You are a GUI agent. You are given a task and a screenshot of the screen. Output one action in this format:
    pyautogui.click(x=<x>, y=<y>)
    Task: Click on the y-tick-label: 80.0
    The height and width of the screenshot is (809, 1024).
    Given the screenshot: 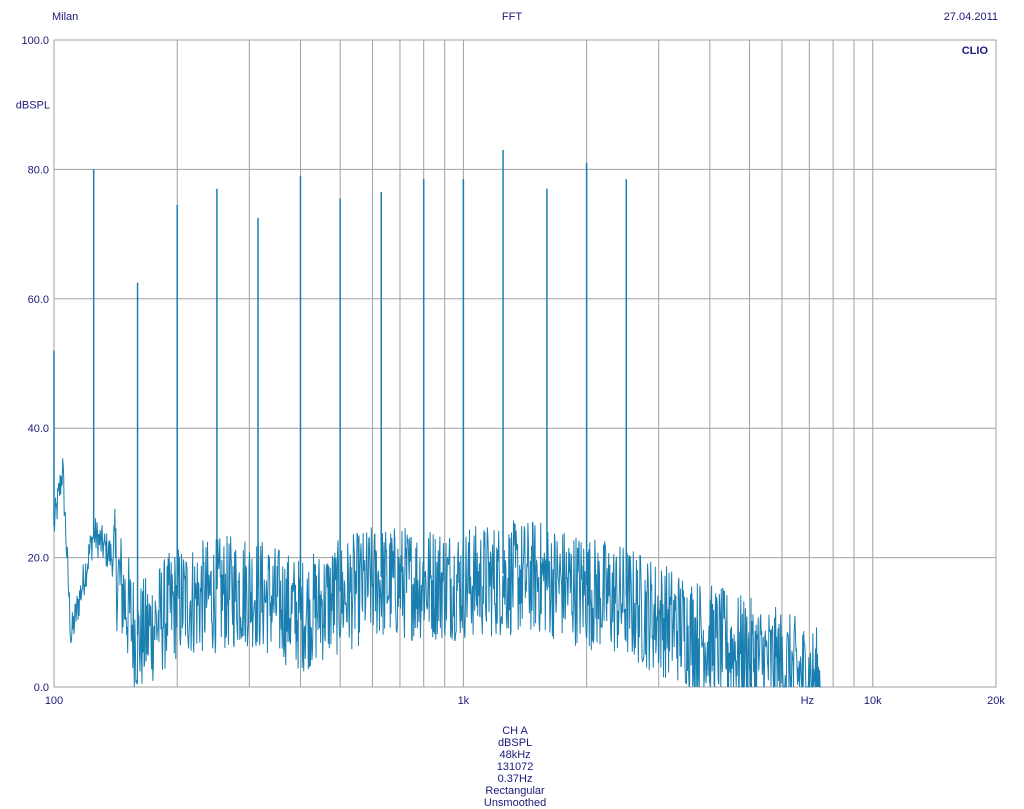 What is the action you would take?
    pyautogui.click(x=38, y=170)
    